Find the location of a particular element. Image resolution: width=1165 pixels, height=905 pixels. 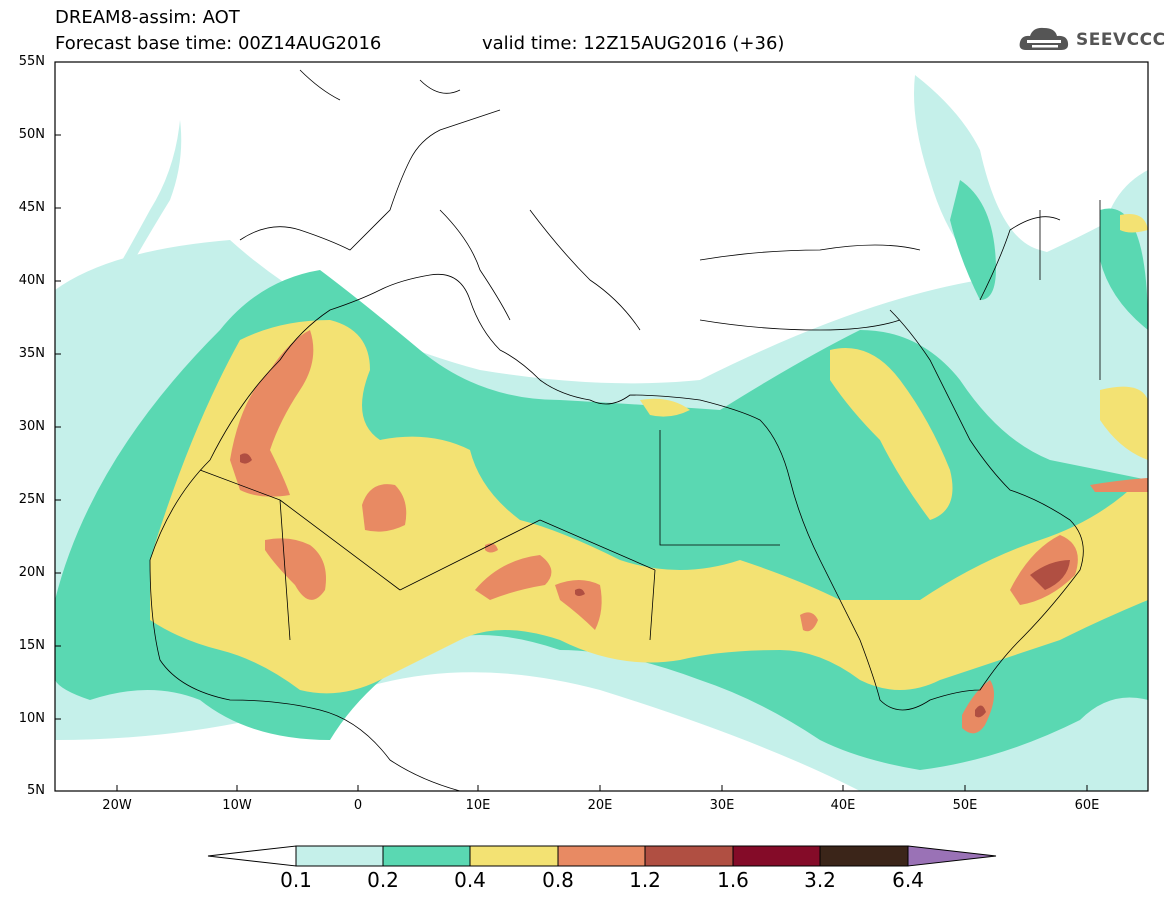

colorbar-label: 1.6 is located at coordinates (733, 880).